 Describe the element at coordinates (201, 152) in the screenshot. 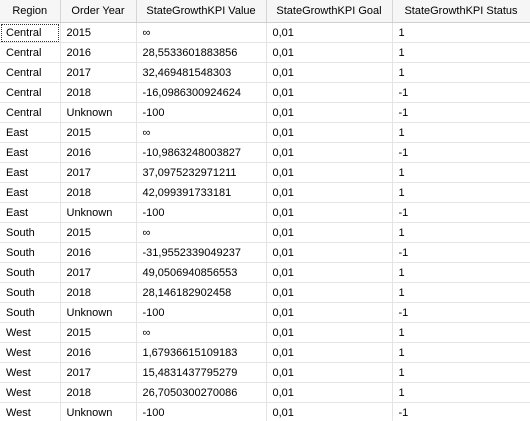

I see `cell-kpi-value: -10,9863248003827` at that location.